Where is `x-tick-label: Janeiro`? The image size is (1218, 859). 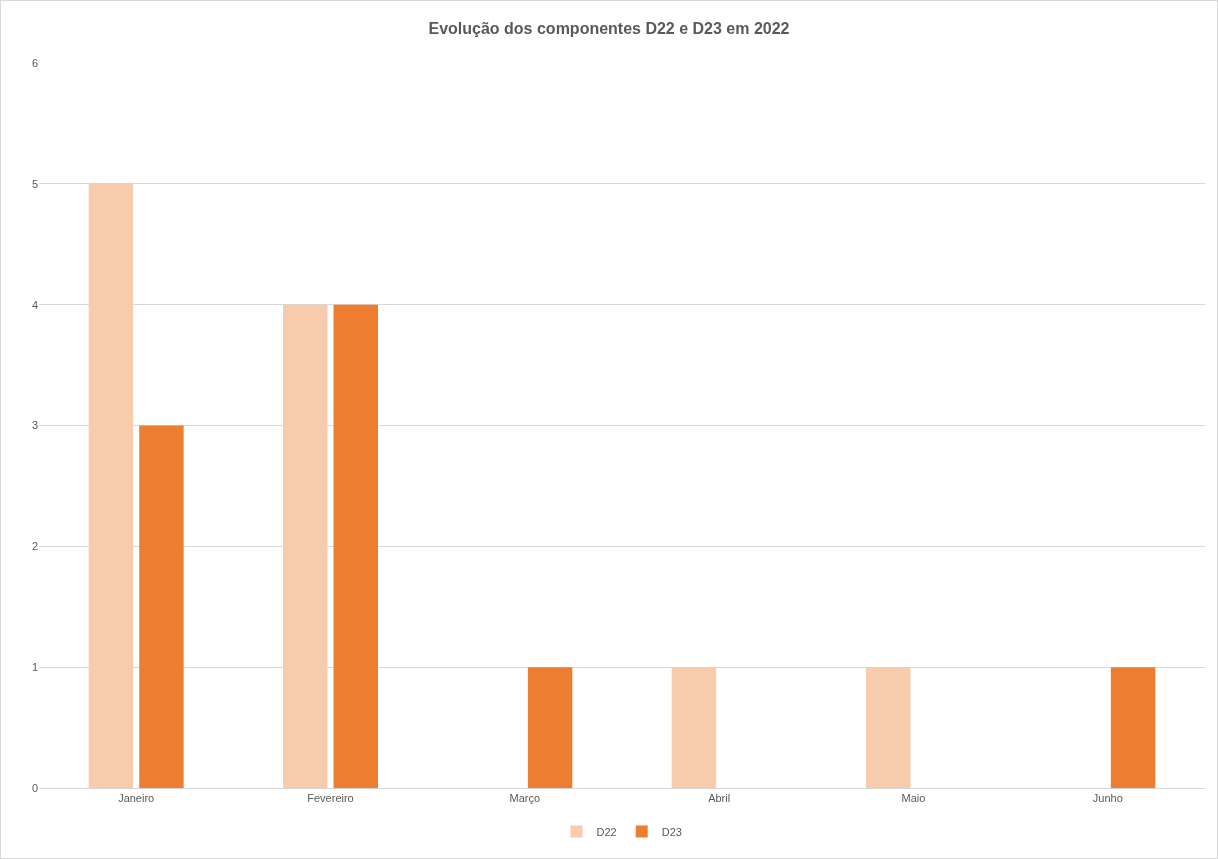 x-tick-label: Janeiro is located at coordinates (136, 798).